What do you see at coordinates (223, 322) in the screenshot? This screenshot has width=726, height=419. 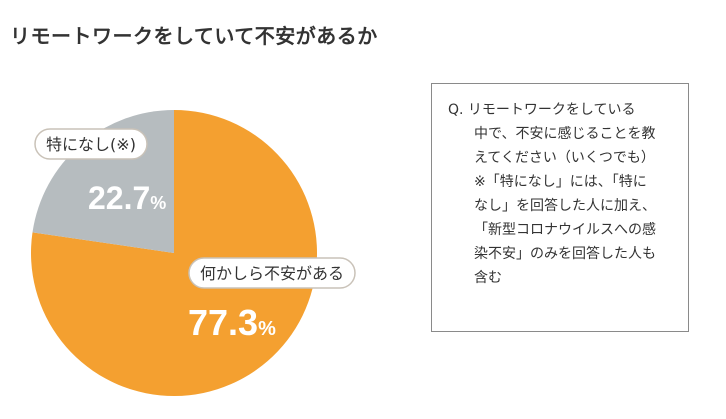 I see `slice-value-number: 77.3` at bounding box center [223, 322].